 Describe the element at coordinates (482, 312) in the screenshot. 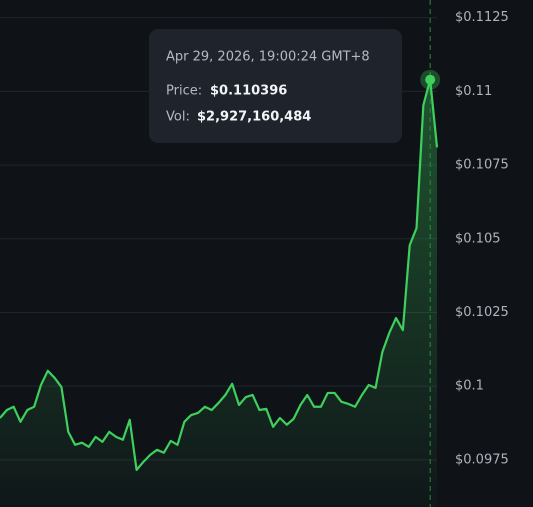

I see `y-tick-label: $0.1025` at that location.